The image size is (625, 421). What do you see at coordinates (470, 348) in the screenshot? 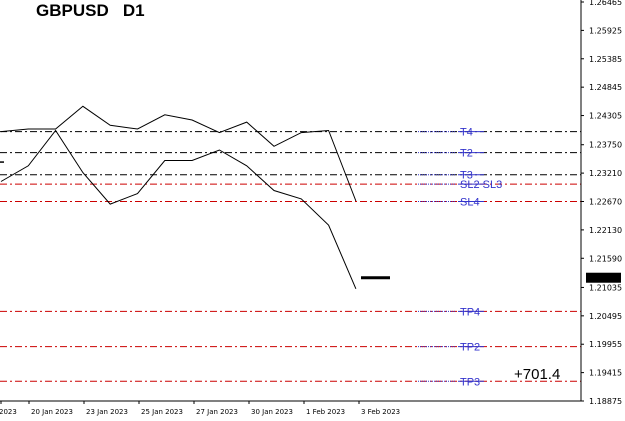
I see `level-label: TP2` at bounding box center [470, 348].